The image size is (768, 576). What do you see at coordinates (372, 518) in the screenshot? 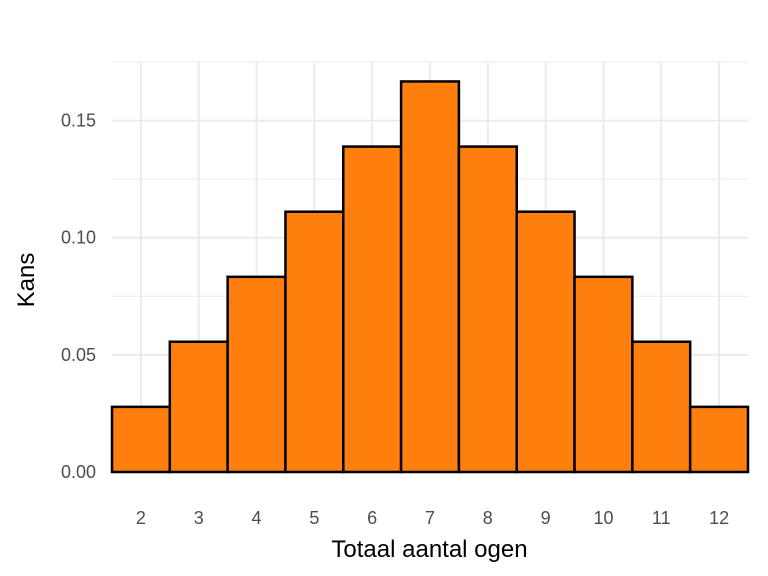
I see `x-tick-label: 6` at bounding box center [372, 518].